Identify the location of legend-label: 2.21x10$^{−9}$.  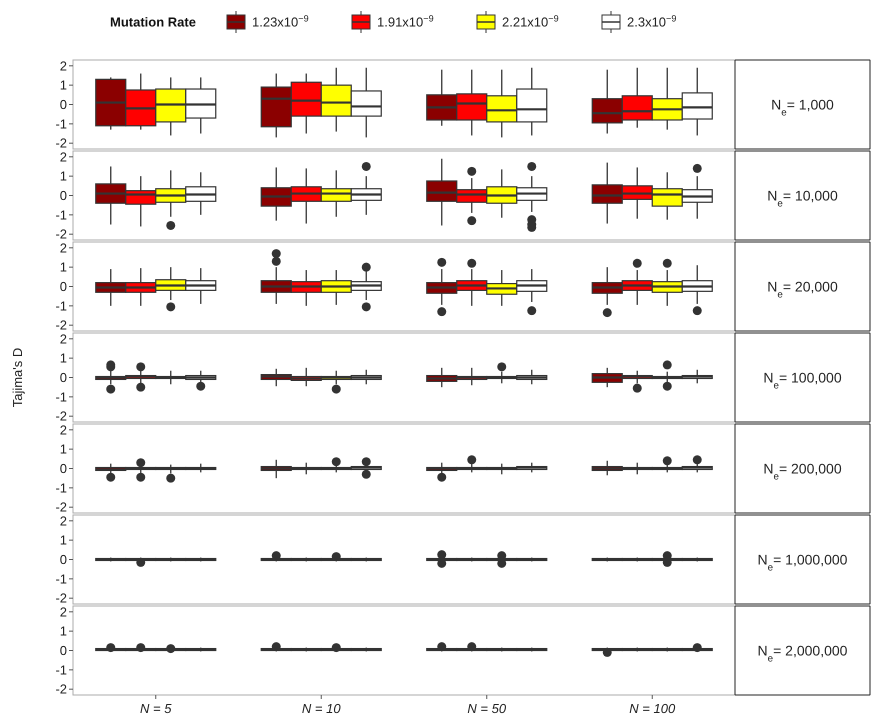
(530, 22).